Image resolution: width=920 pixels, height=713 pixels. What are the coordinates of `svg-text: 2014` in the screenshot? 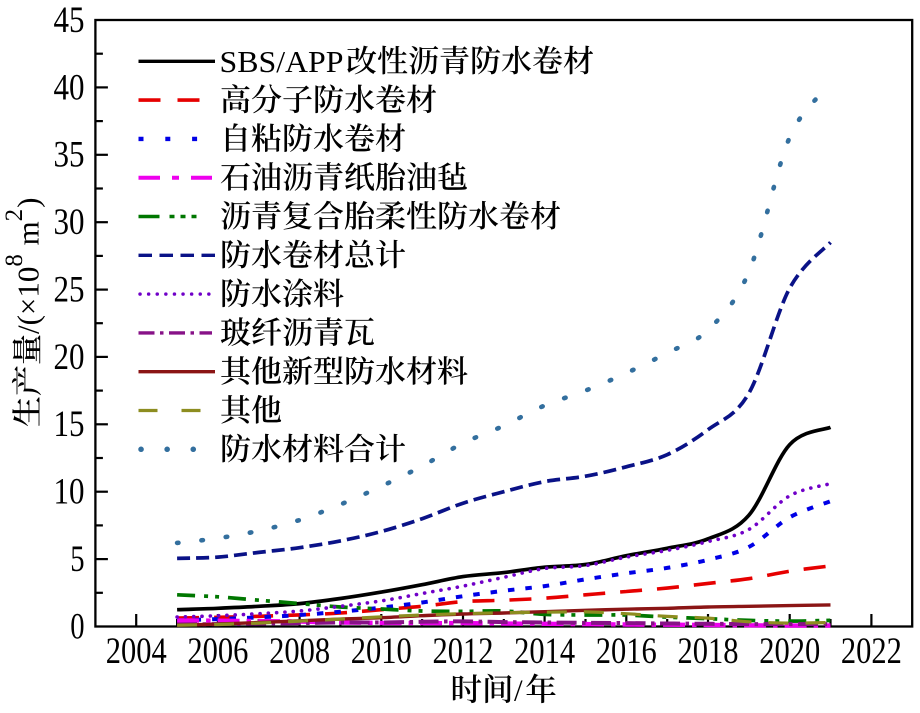 It's located at (544, 650).